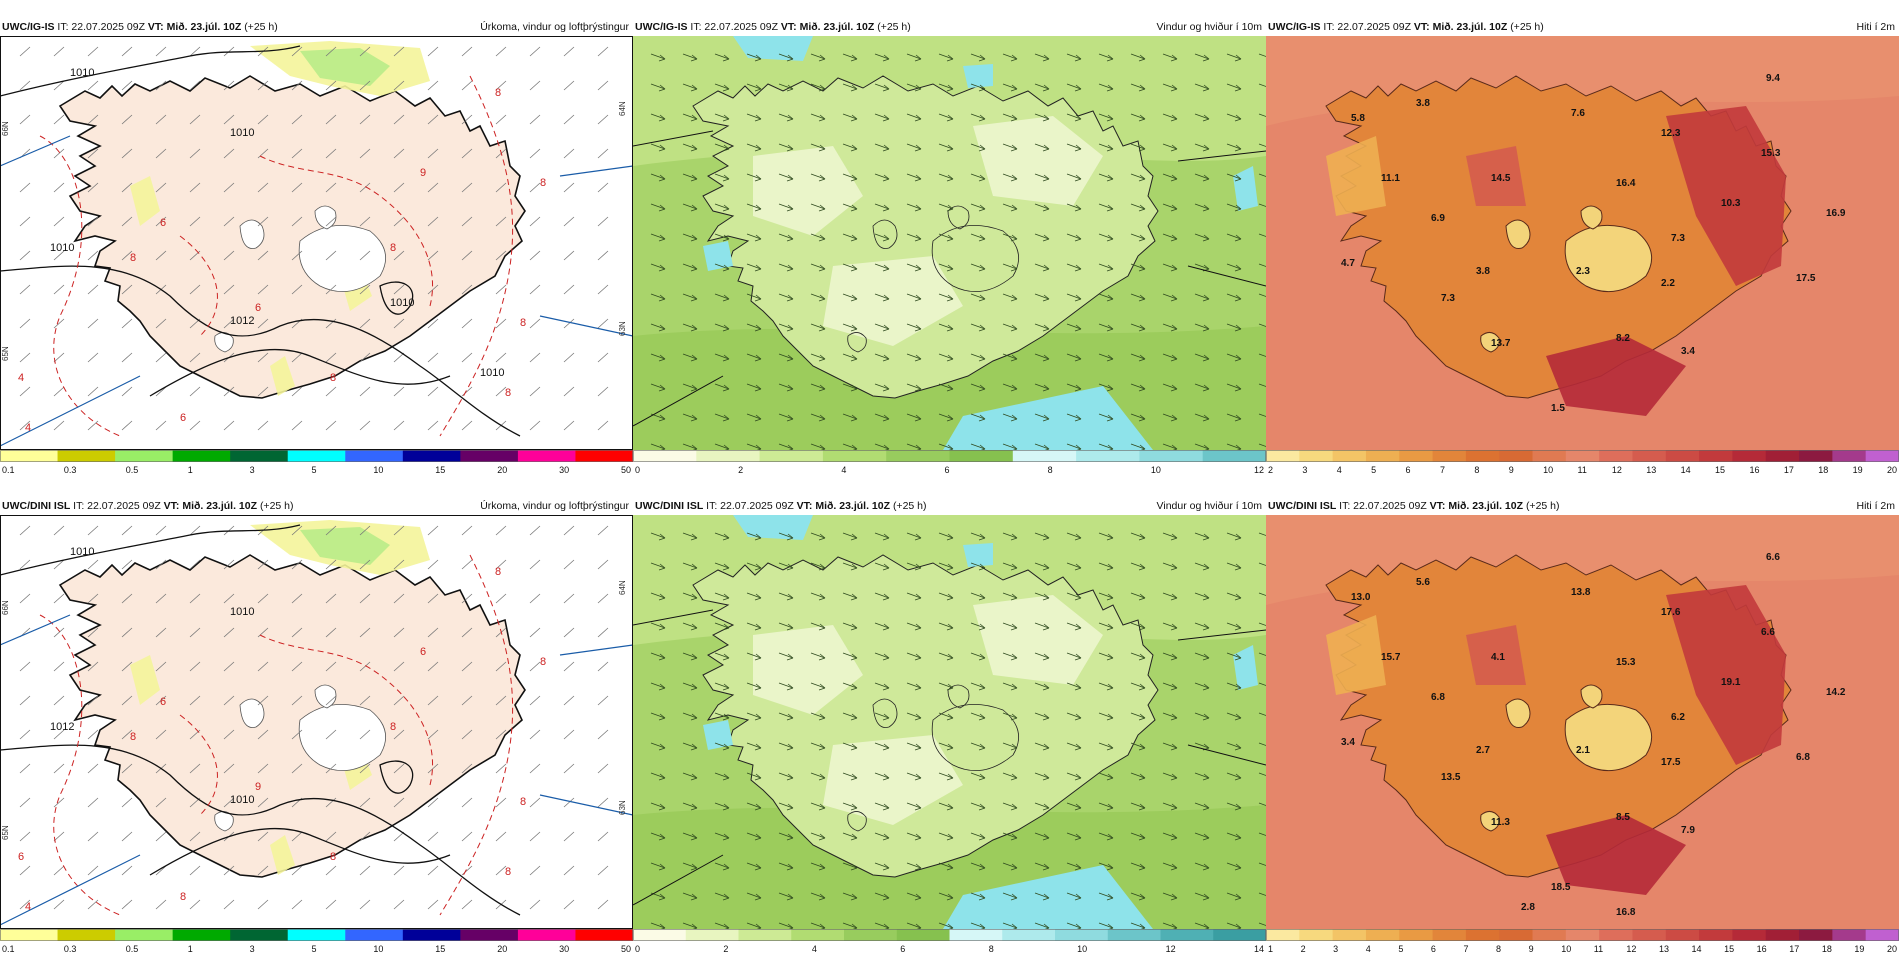  I want to click on glacier-cold-area, so click(1518, 234).